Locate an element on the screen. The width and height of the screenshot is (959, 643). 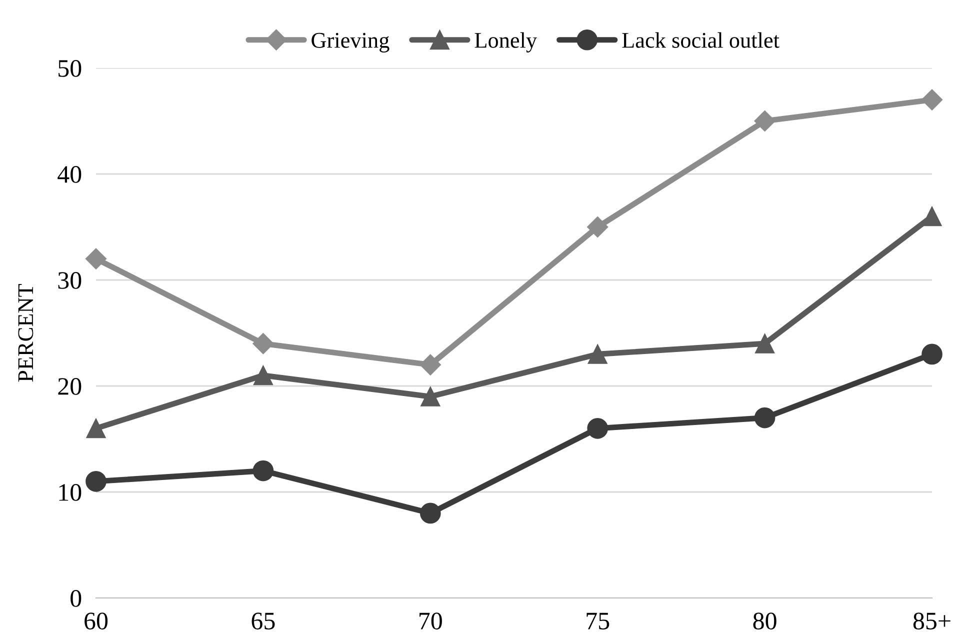
y-tick-label: 30 is located at coordinates (70, 280).